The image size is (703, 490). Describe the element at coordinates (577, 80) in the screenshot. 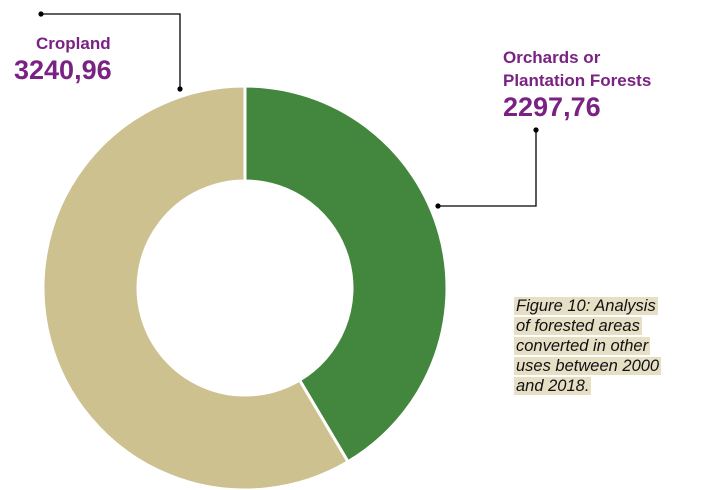

I see `orchards-name-line2: Plantation Forests` at that location.